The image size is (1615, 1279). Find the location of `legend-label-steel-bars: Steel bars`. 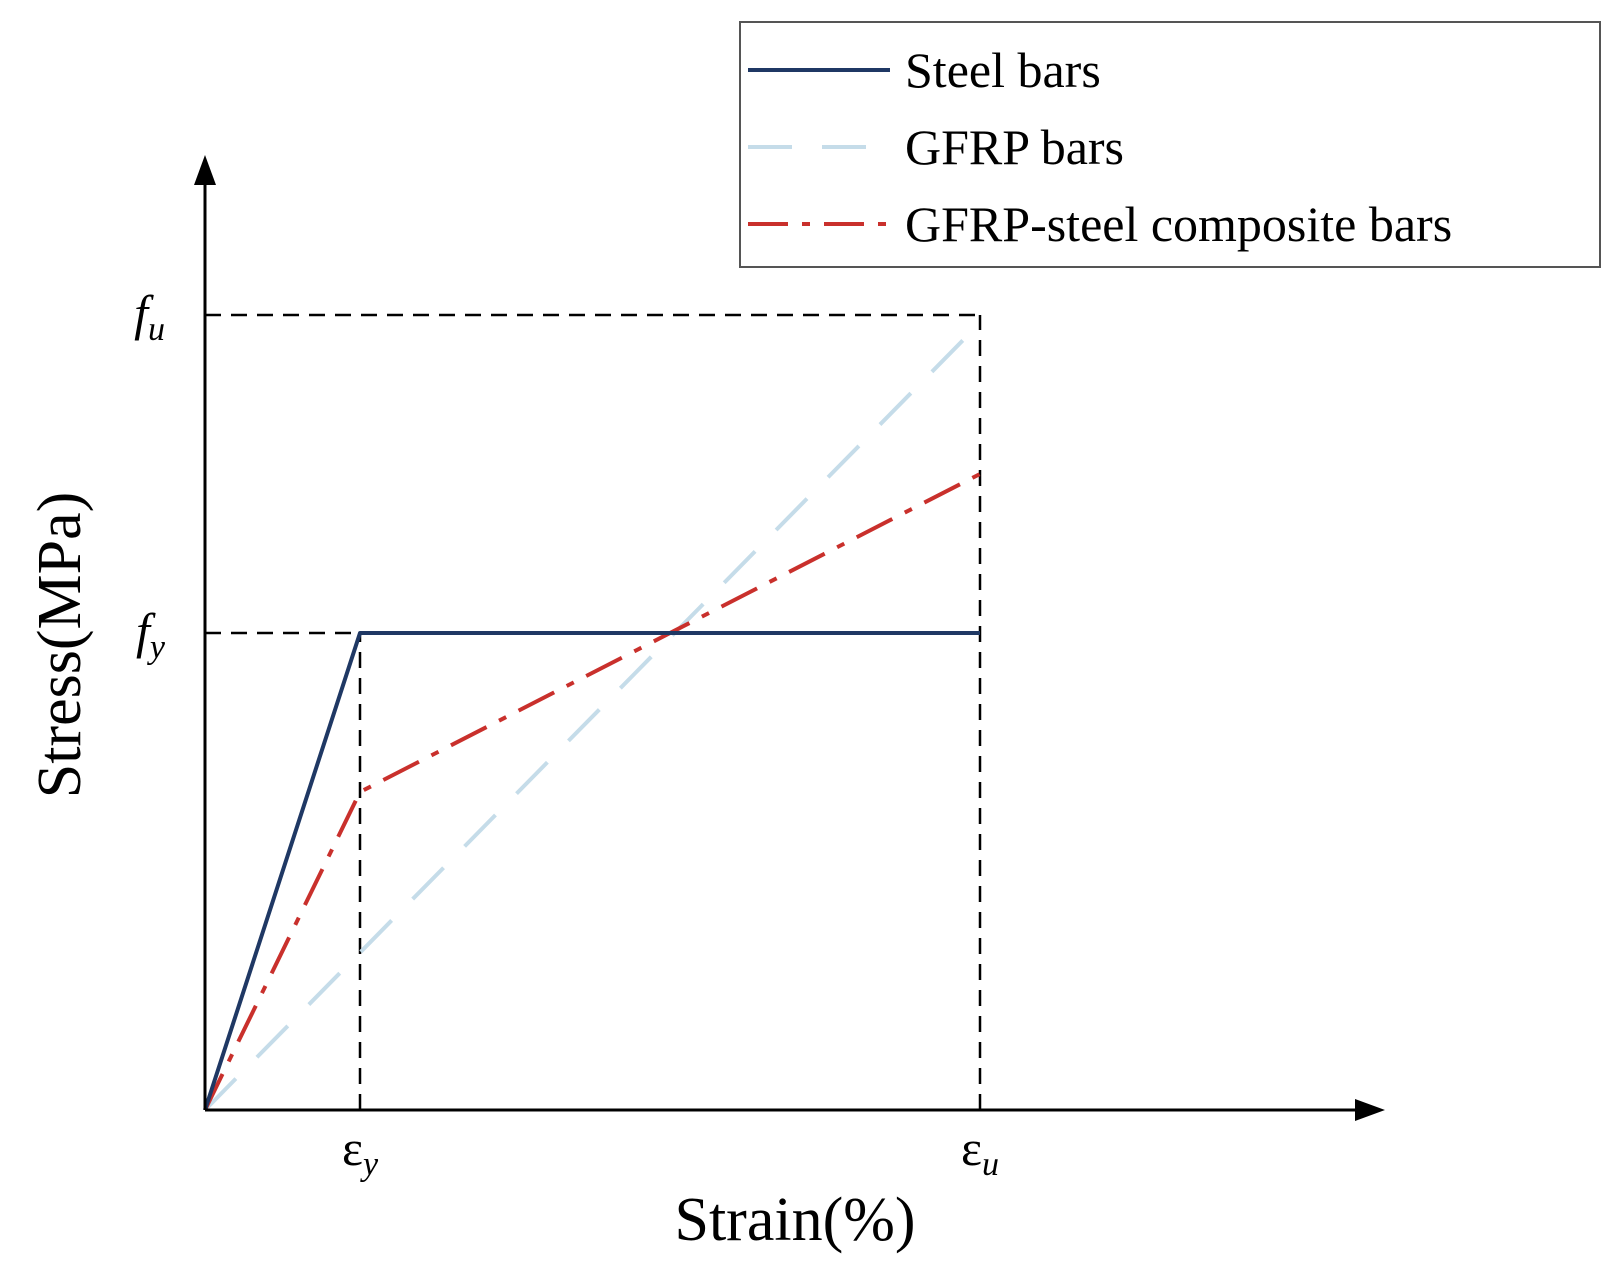

legend-label-steel-bars: Steel bars is located at coordinates (1003, 70).